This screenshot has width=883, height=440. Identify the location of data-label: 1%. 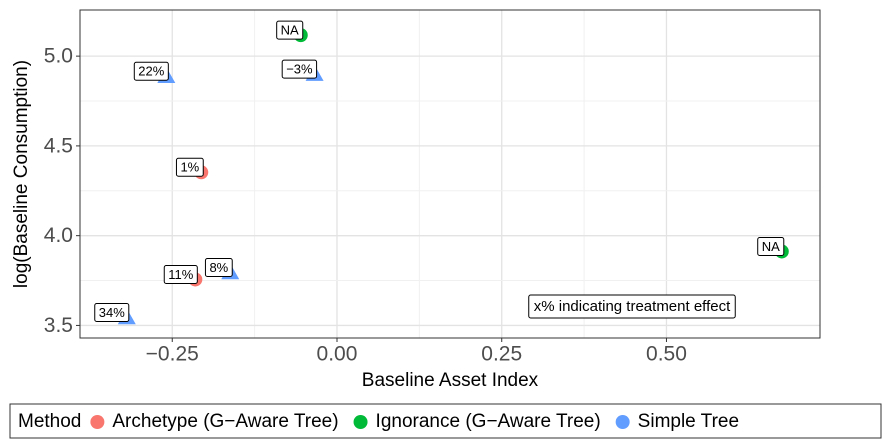
(189, 167).